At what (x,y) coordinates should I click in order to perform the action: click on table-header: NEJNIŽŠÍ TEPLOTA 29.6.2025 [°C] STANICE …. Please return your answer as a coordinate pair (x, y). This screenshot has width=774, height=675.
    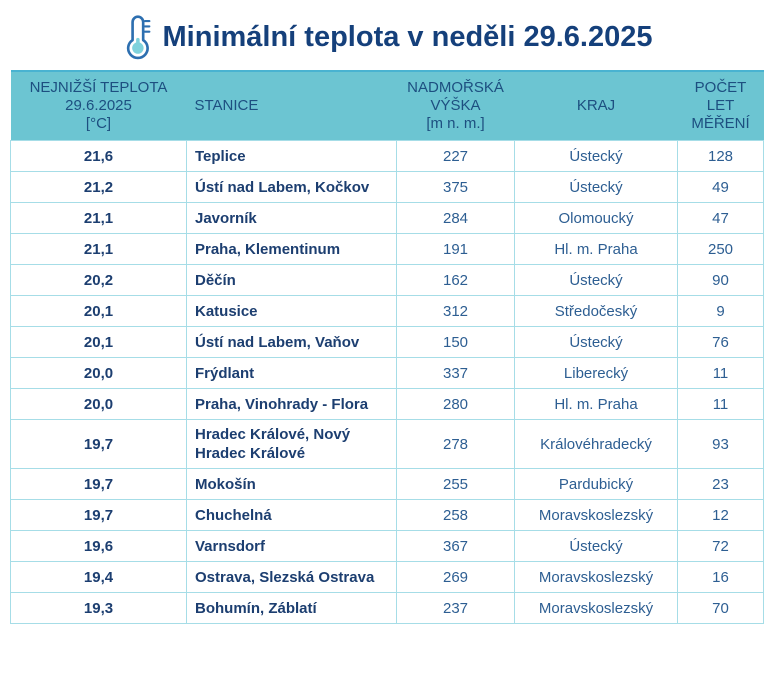
    Looking at the image, I should click on (387, 105).